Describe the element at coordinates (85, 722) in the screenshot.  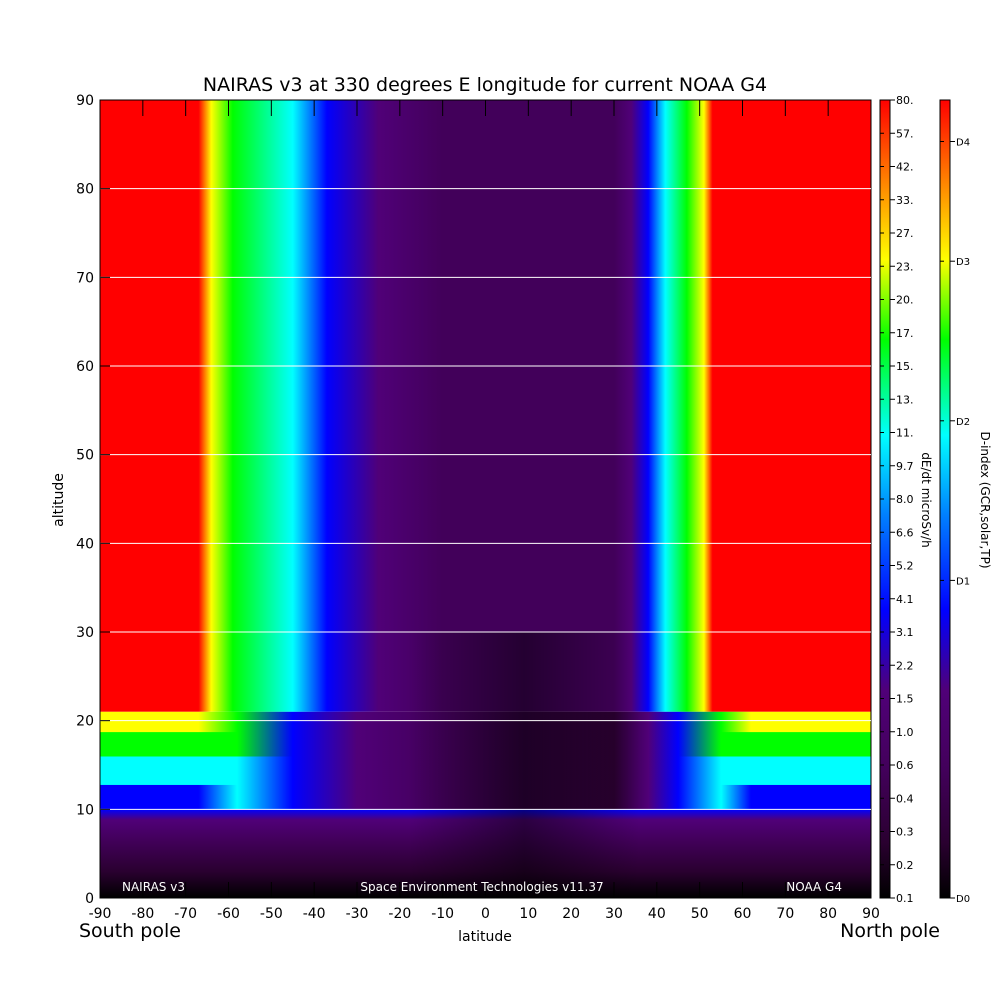
I see `y-tick-label: 20` at that location.